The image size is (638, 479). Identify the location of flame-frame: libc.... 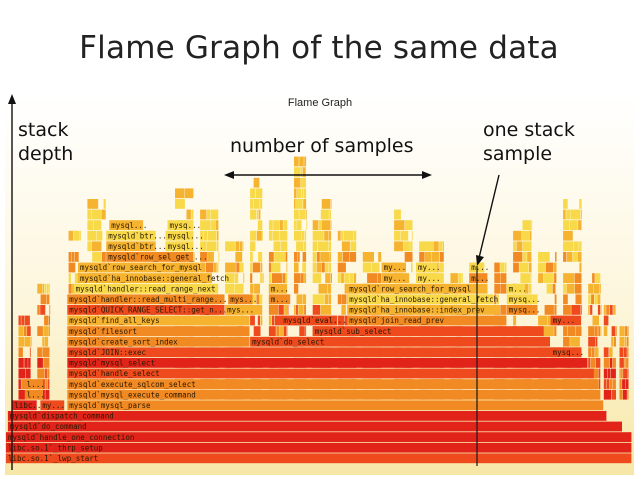
(29, 405).